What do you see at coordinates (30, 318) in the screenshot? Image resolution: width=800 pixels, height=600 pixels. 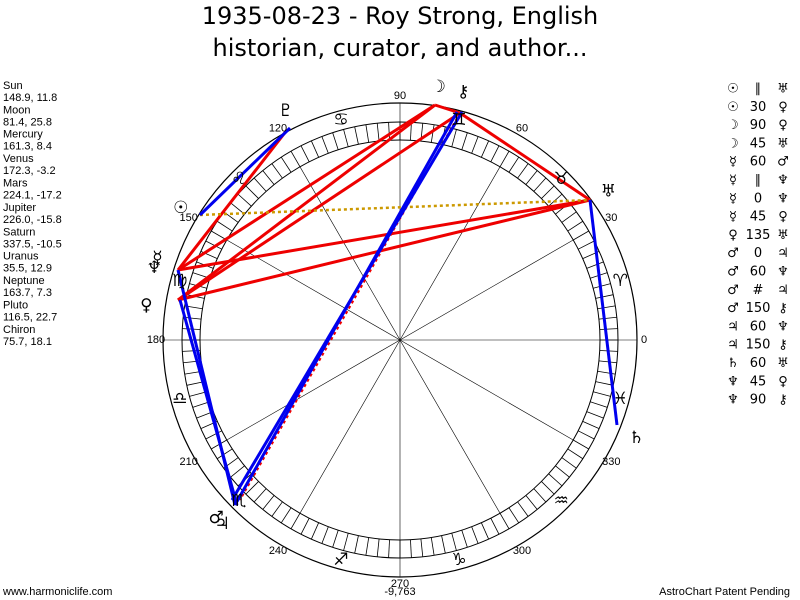 I see `planet-position: 116.5, 22.7` at bounding box center [30, 318].